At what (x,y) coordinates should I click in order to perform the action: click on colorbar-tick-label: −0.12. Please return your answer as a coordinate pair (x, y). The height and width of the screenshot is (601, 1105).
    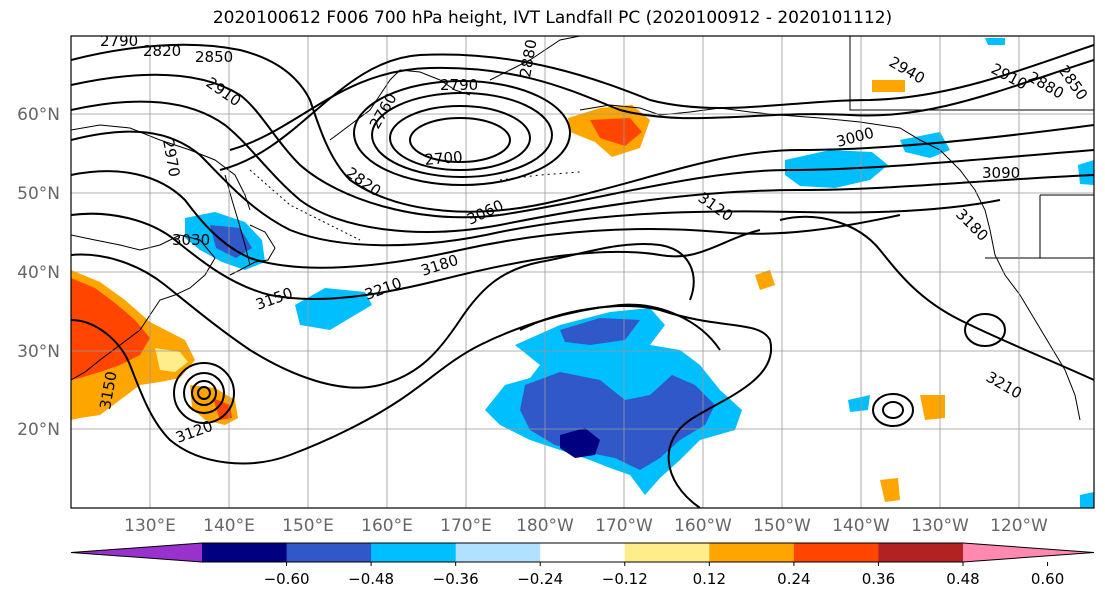
    Looking at the image, I should click on (625, 579).